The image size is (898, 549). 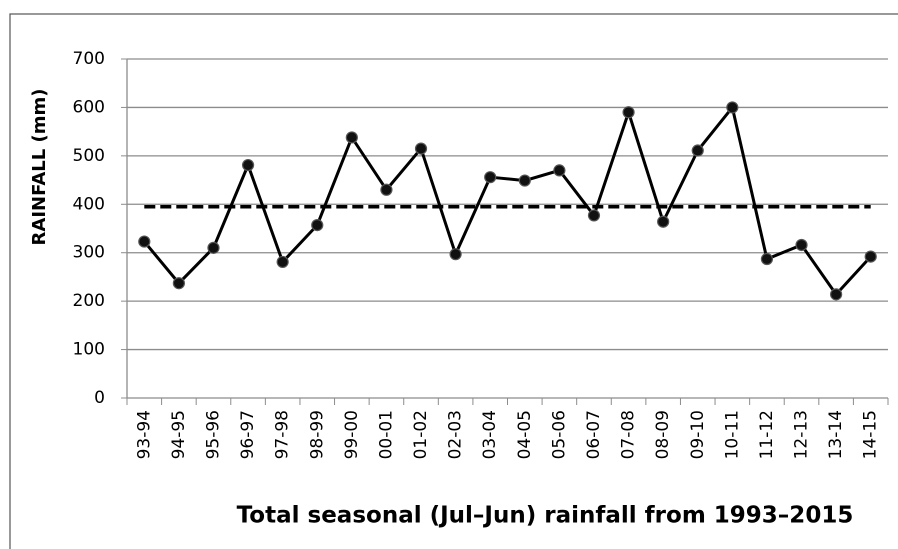 I want to click on y-tick-label: 300, so click(x=89, y=253).